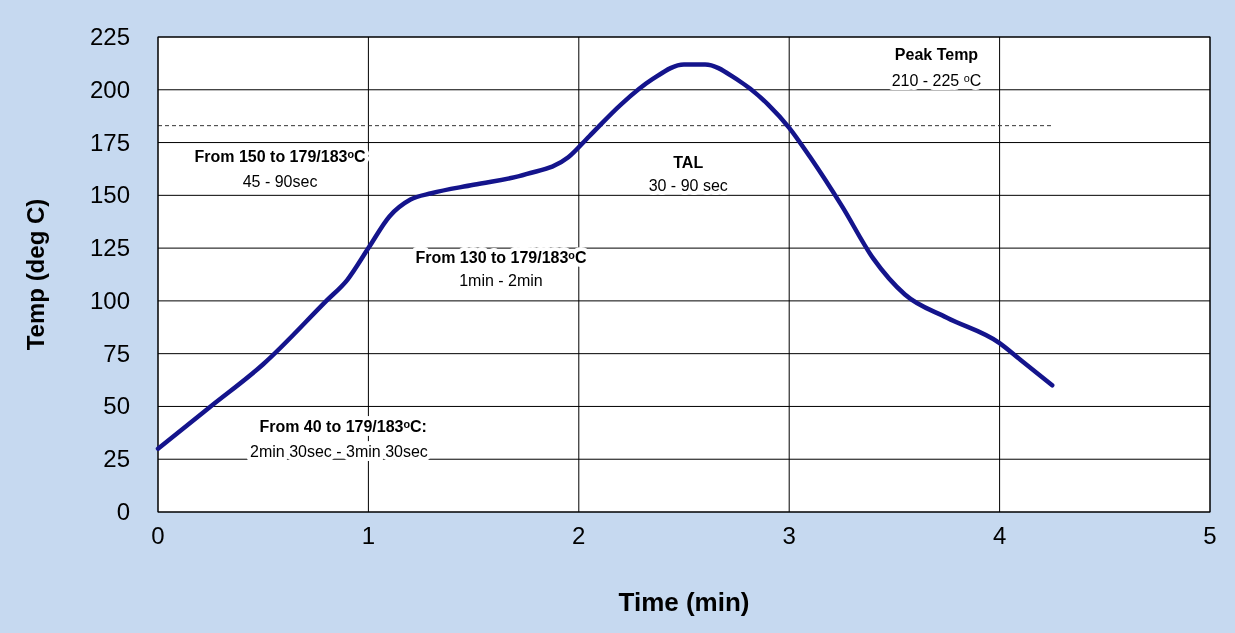 Image resolution: width=1235 pixels, height=633 pixels. I want to click on x-tick-label: 3, so click(789, 535).